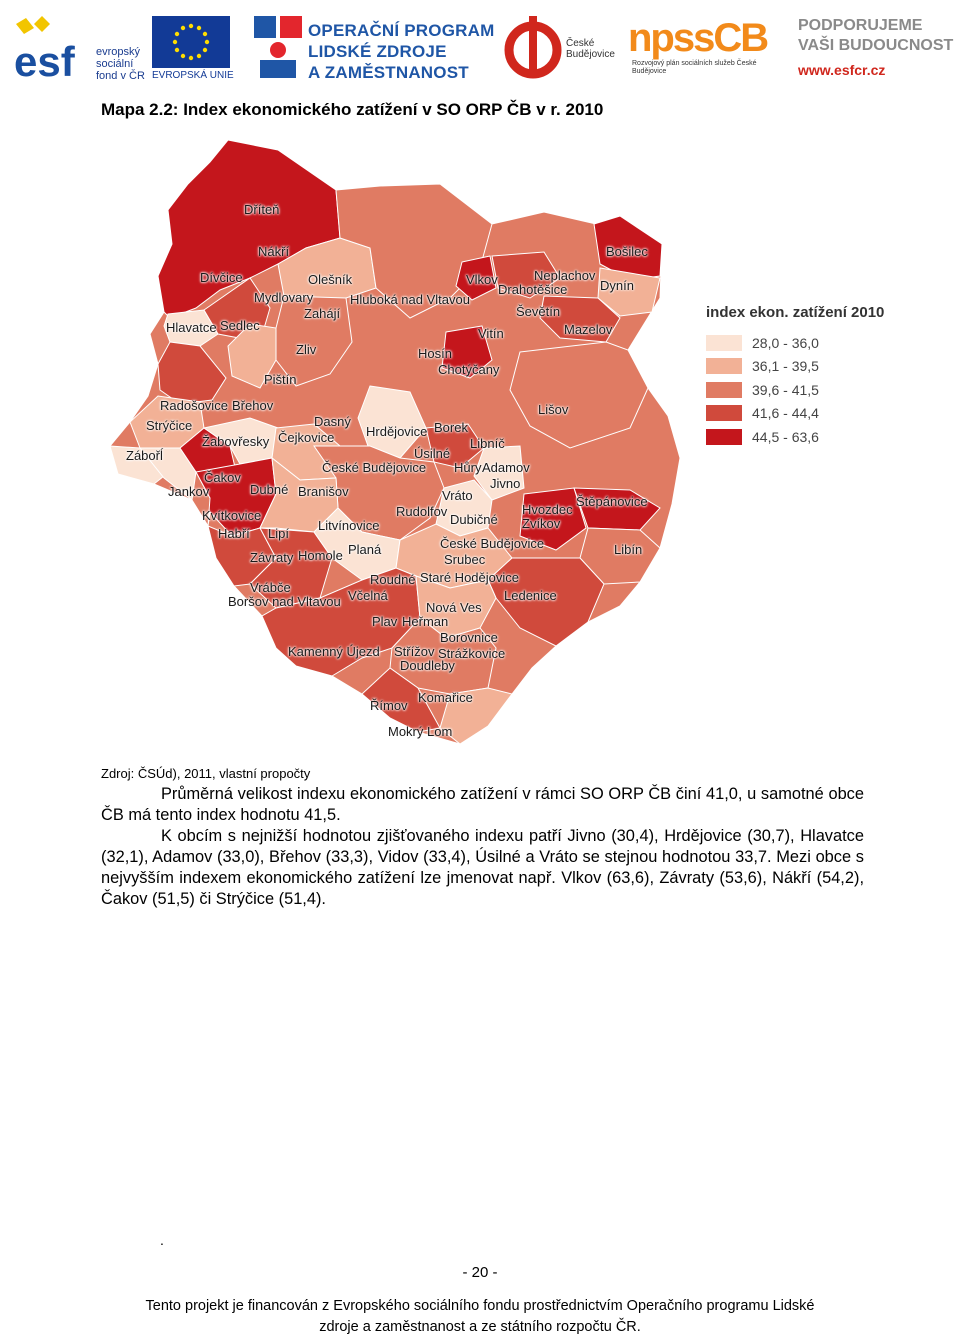 This screenshot has width=960, height=1338. Describe the element at coordinates (401, 30) in the screenshot. I see `op-text-line: OPERAČNÍ PROGRAM` at that location.